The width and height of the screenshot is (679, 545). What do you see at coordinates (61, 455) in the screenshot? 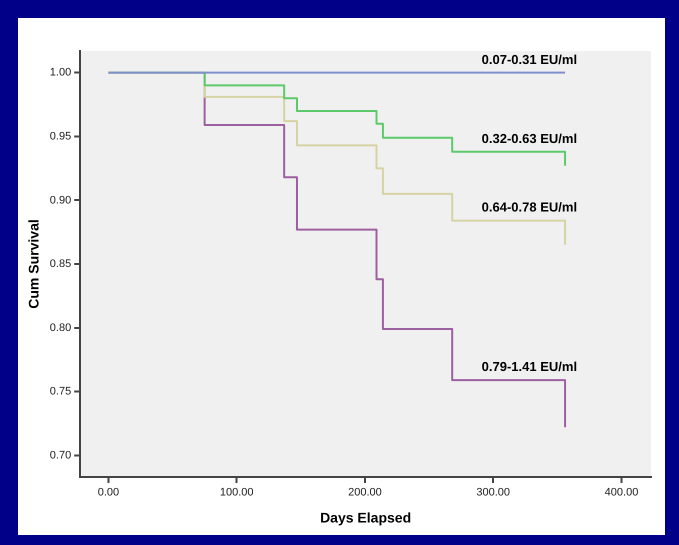
I see `y-tick-label: 0.70` at bounding box center [61, 455].